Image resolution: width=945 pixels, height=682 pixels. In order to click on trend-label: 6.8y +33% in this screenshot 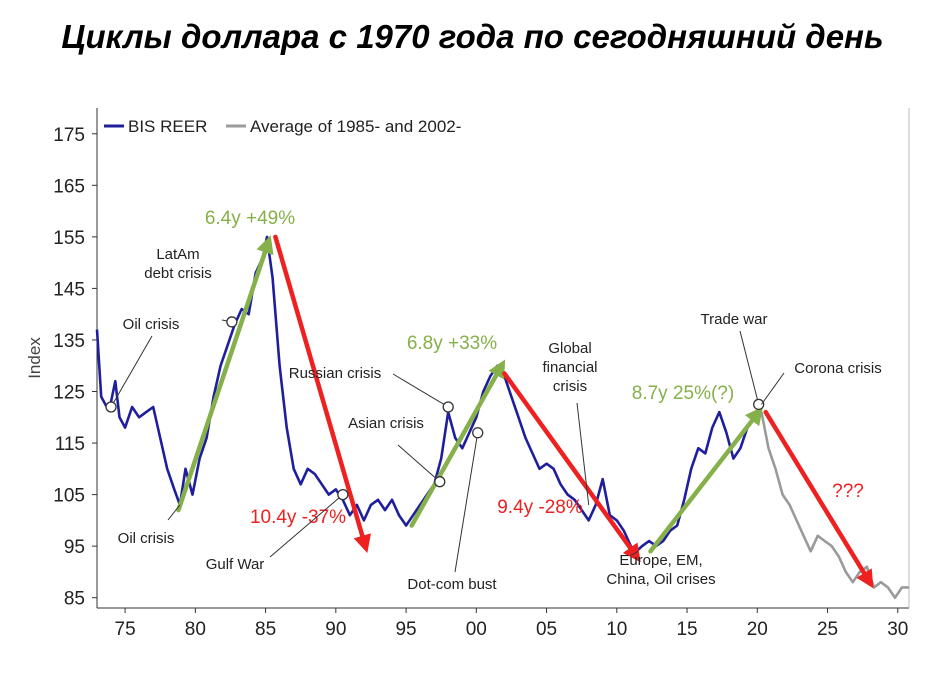, I will do `click(452, 343)`.